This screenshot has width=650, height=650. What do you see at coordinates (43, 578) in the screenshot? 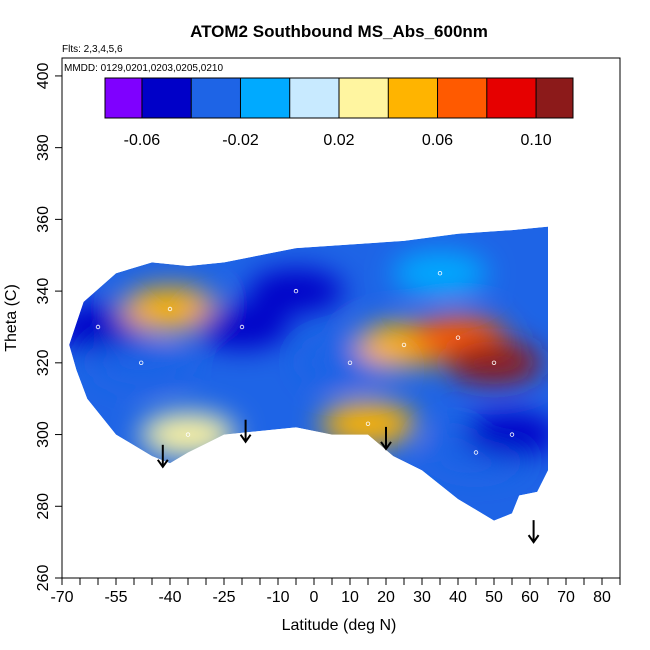
I see `y-tick-label: 260` at bounding box center [43, 578].